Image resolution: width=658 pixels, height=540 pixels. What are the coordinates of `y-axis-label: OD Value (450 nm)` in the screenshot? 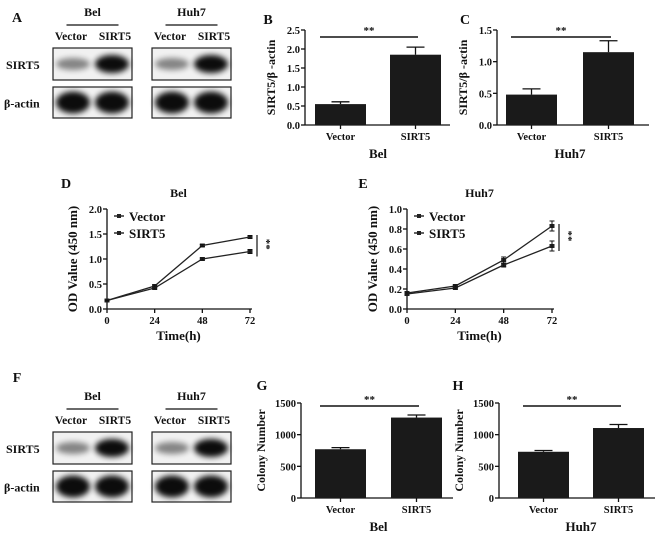 It's located at (372, 259).